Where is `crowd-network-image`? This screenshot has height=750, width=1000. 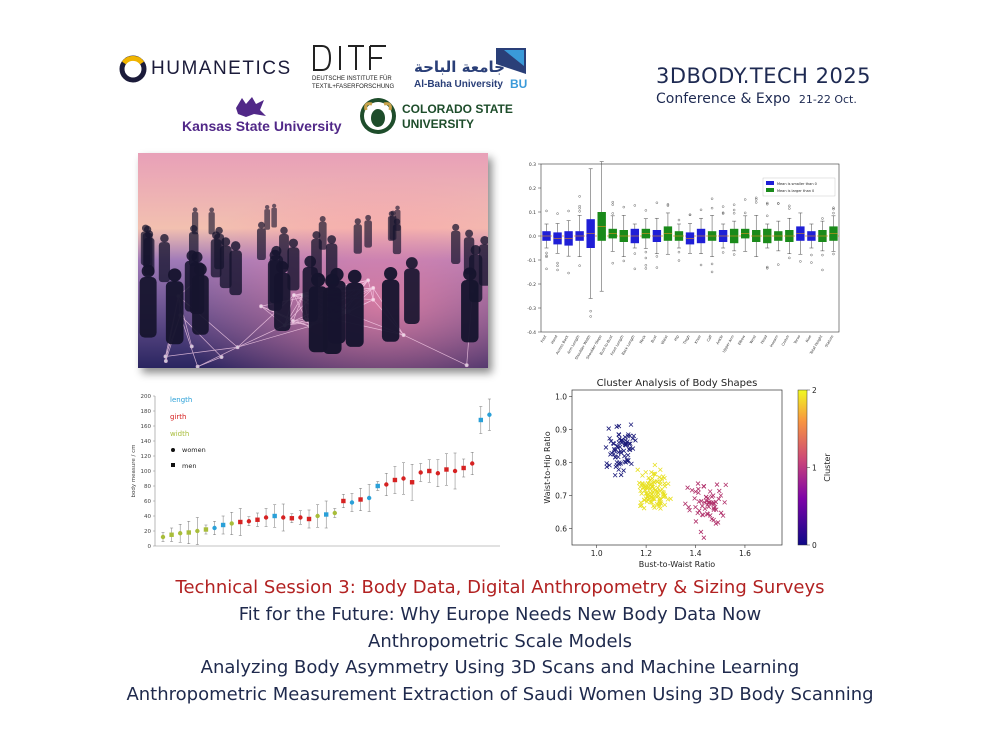 crowd-network-image is located at coordinates (313, 260).